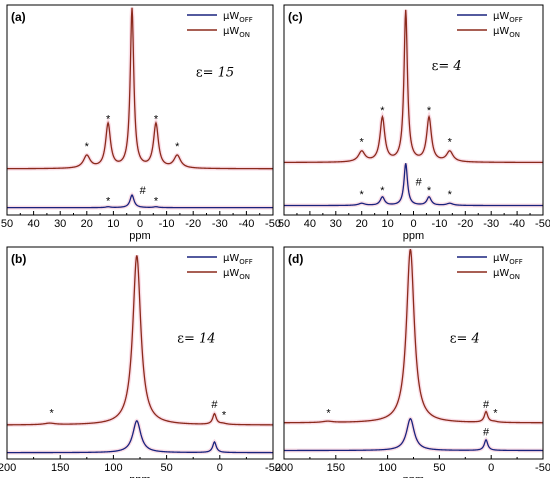  I want to click on enhancement-value: 14, so click(207, 338).